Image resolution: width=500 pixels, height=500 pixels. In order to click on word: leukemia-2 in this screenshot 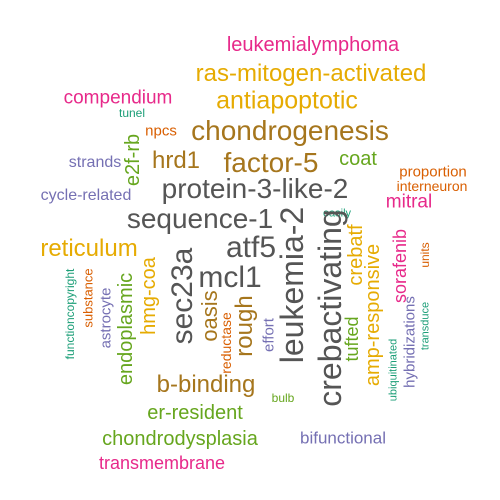, I will do `click(292, 285)`.